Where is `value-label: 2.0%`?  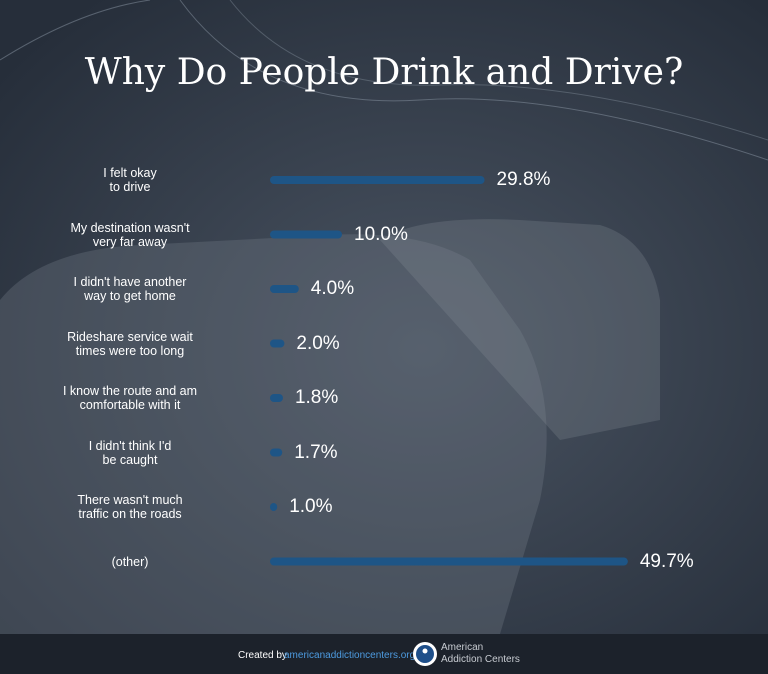
value-label: 2.0% is located at coordinates (318, 343).